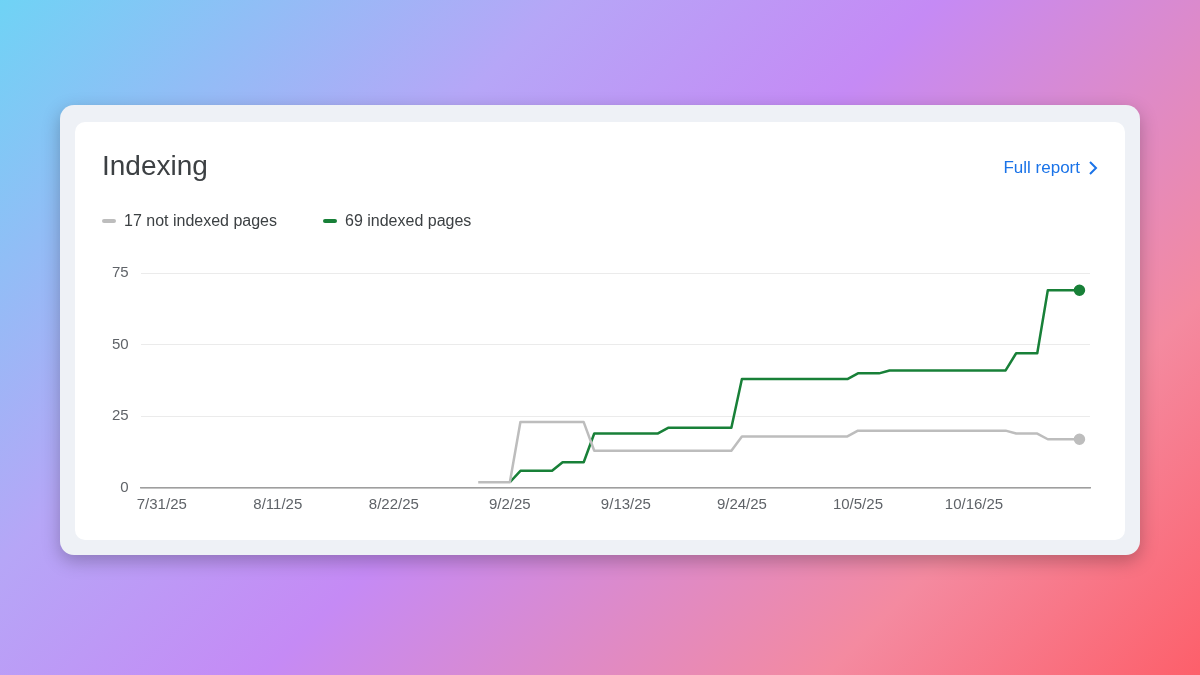  Describe the element at coordinates (408, 221) in the screenshot. I see `legend-label: 69 indexed pages` at that location.